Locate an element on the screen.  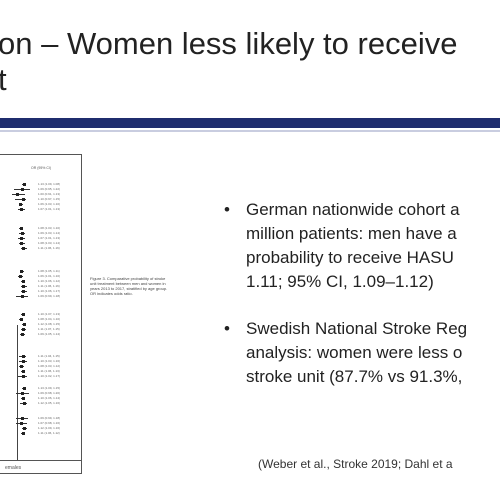
forest-plot-row: 1.12 (1.09, 1.16) is located at coordinates (40, 428).